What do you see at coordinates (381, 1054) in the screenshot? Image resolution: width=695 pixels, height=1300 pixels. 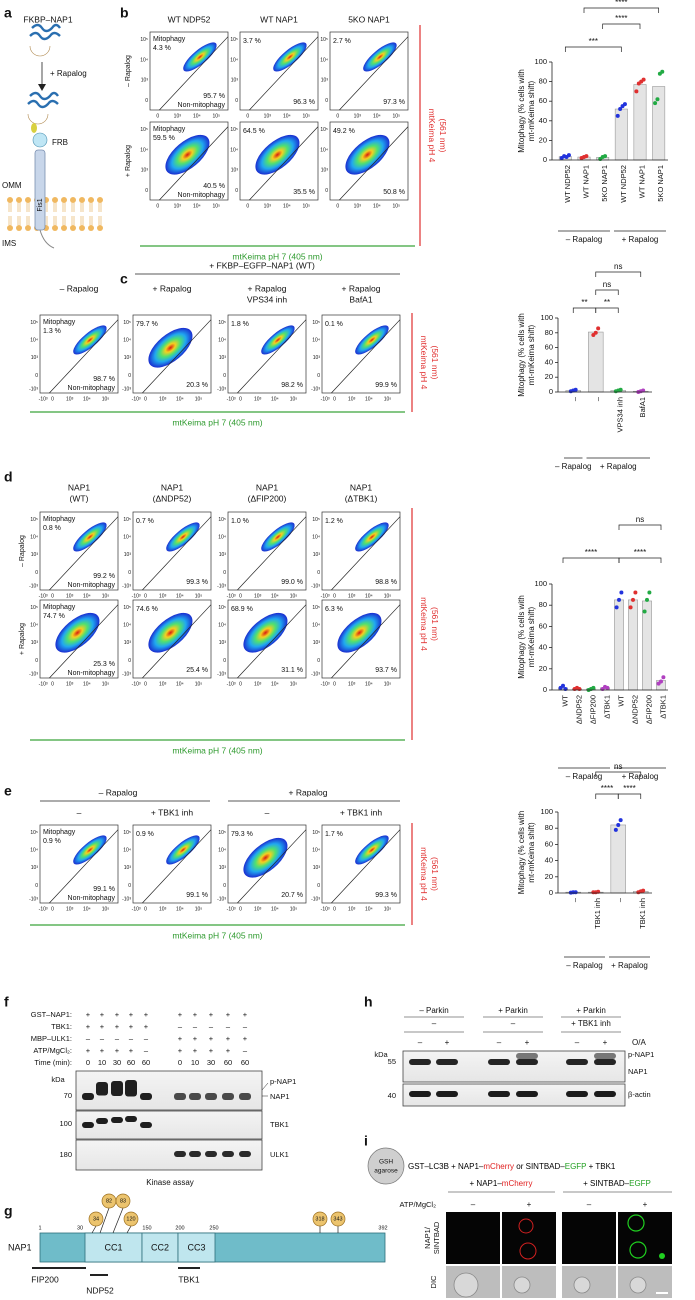 I see `label: kDa` at bounding box center [381, 1054].